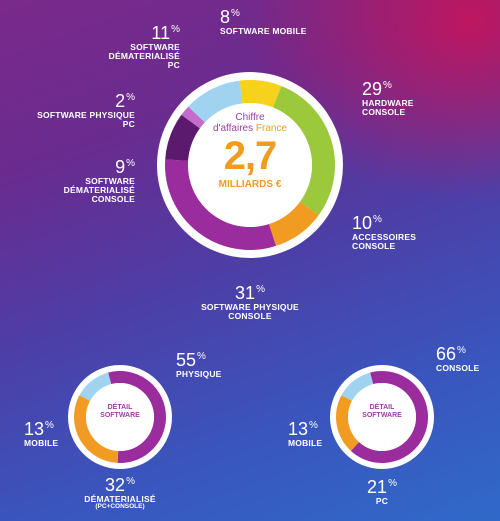  Describe the element at coordinates (304, 151) in the screenshot. I see `main-slice-hardware-console` at that location.